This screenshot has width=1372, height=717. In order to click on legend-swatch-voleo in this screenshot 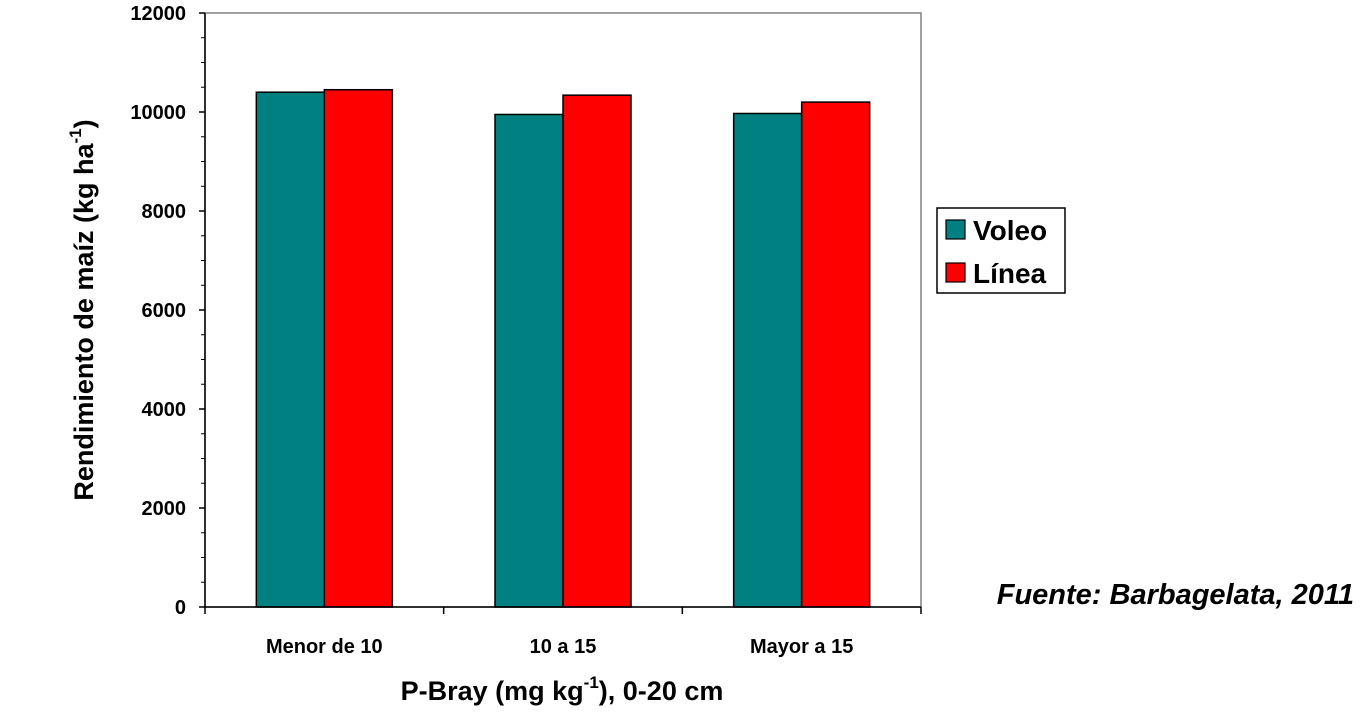, I will do `click(955, 229)`.